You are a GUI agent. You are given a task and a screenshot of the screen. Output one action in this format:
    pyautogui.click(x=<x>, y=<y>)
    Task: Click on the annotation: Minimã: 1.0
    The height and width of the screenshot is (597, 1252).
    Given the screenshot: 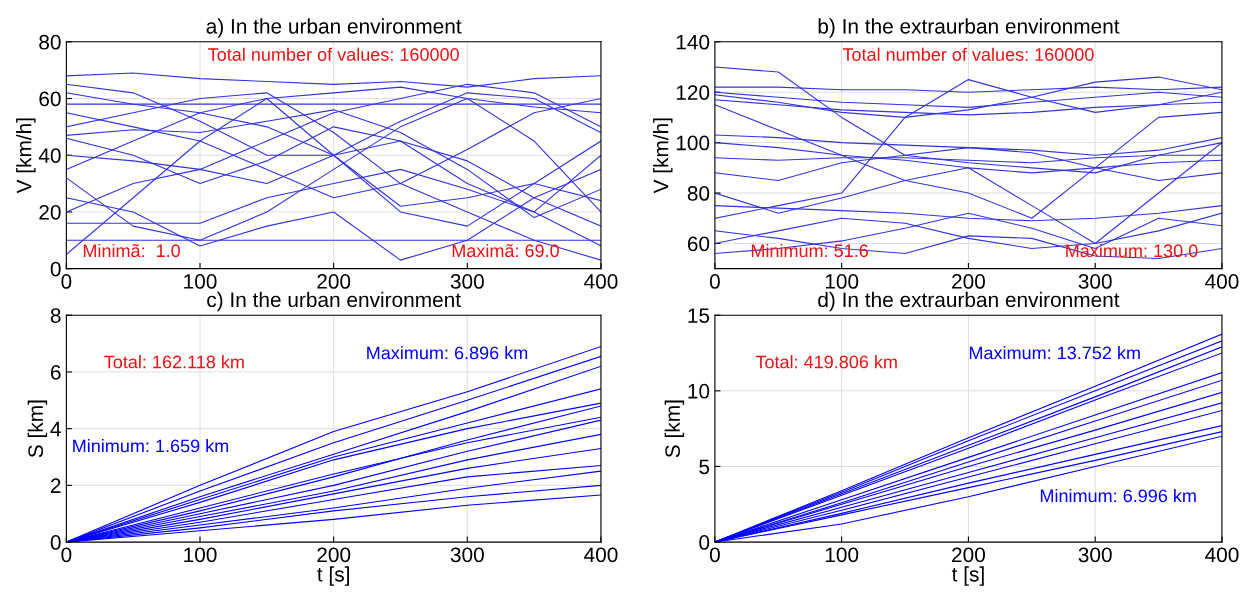 What is the action you would take?
    pyautogui.click(x=132, y=250)
    